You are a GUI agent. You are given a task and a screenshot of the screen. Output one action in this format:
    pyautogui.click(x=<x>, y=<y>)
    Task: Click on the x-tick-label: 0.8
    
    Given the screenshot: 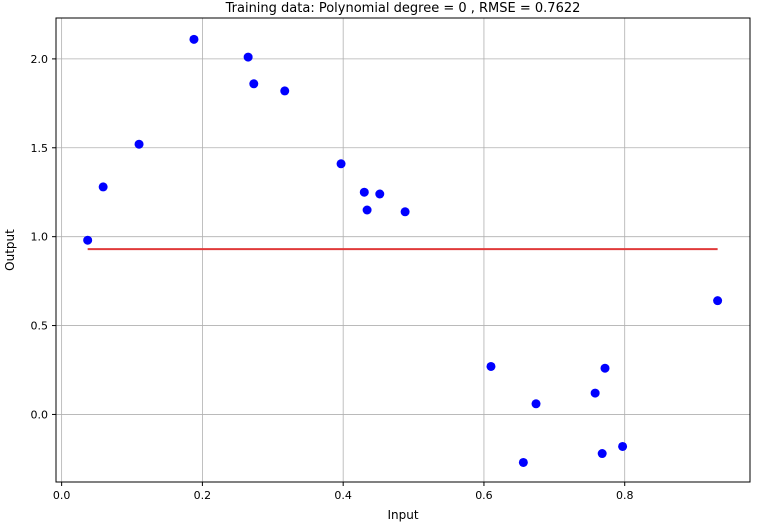 What is the action you would take?
    pyautogui.click(x=625, y=495)
    